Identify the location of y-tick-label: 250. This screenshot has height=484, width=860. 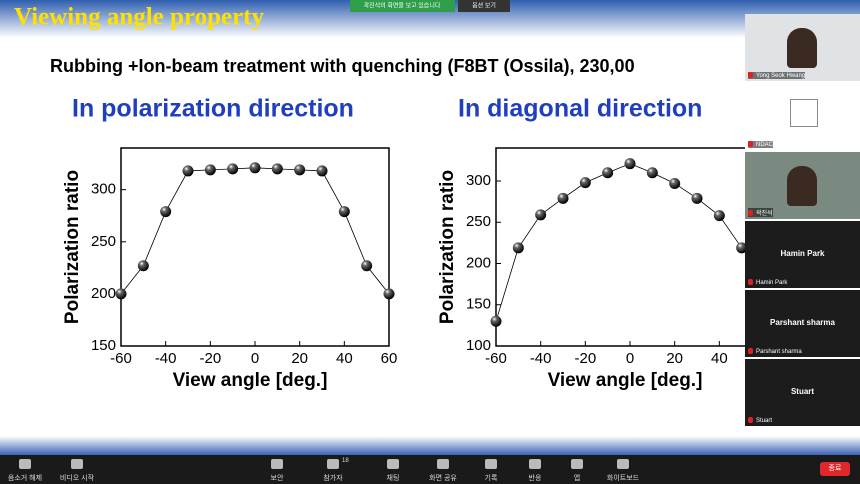
(103, 241).